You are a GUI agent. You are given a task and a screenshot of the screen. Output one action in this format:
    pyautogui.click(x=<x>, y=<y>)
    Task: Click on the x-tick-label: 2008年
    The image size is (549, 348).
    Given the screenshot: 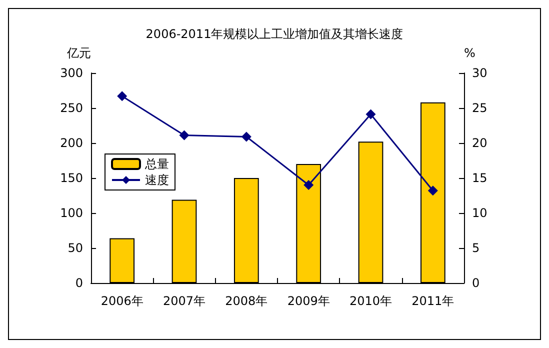 What is the action you would take?
    pyautogui.click(x=246, y=301)
    